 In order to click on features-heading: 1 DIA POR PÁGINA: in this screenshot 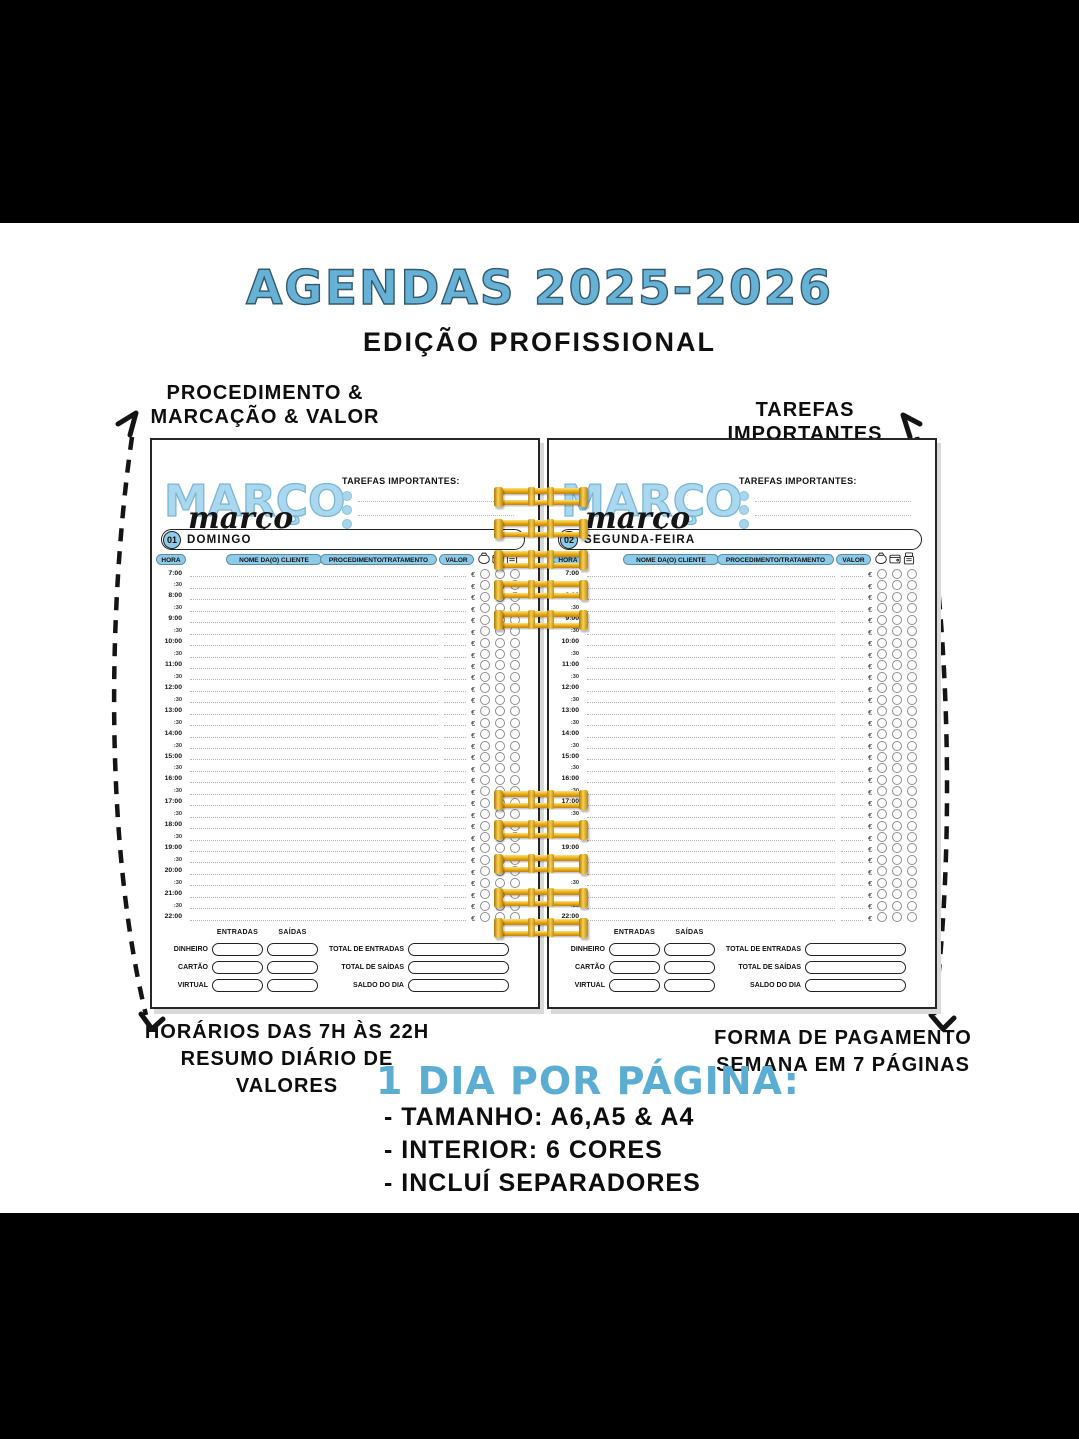, I will do `click(588, 1081)`.